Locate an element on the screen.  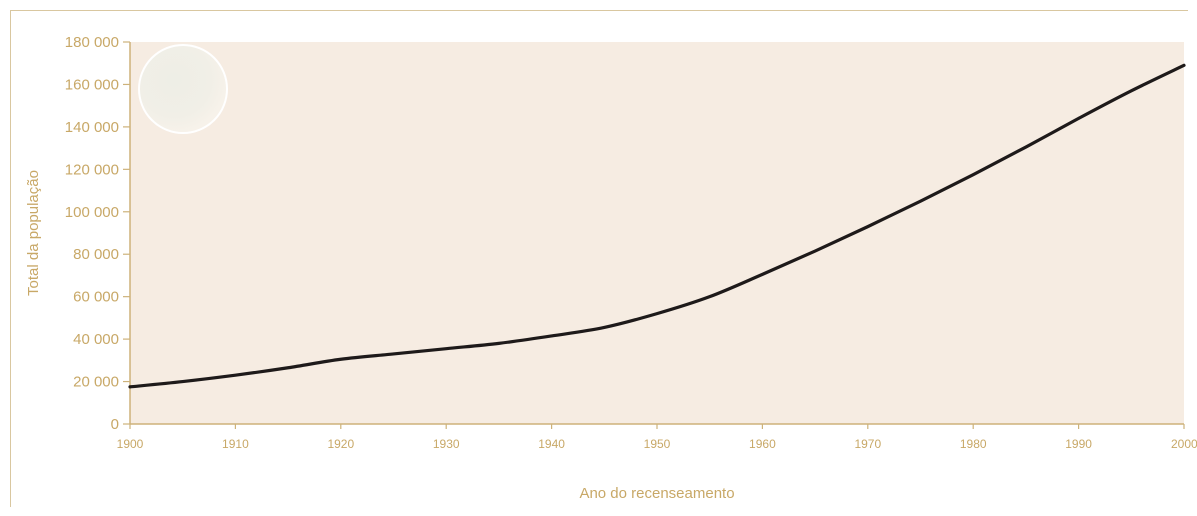
decorative-orb-icon is located at coordinates (183, 89).